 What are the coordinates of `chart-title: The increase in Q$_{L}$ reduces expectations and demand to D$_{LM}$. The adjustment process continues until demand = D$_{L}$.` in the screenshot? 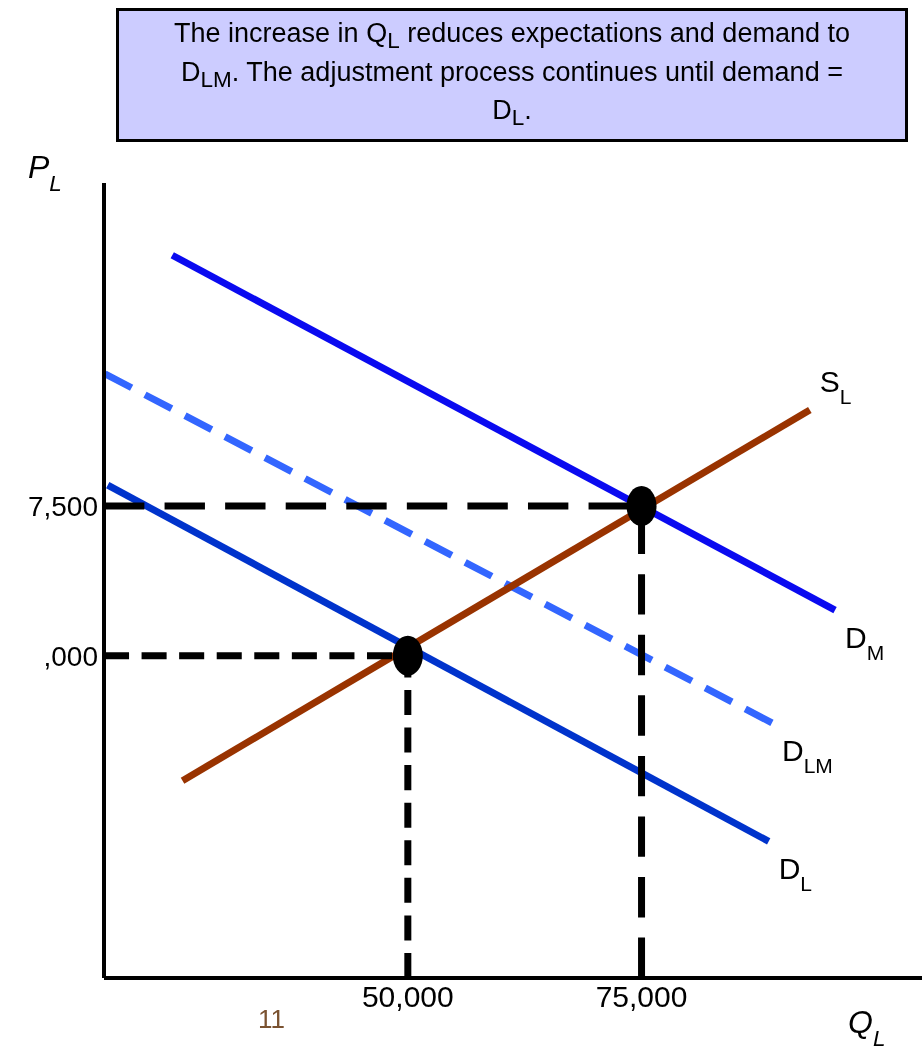 It's located at (512, 74).